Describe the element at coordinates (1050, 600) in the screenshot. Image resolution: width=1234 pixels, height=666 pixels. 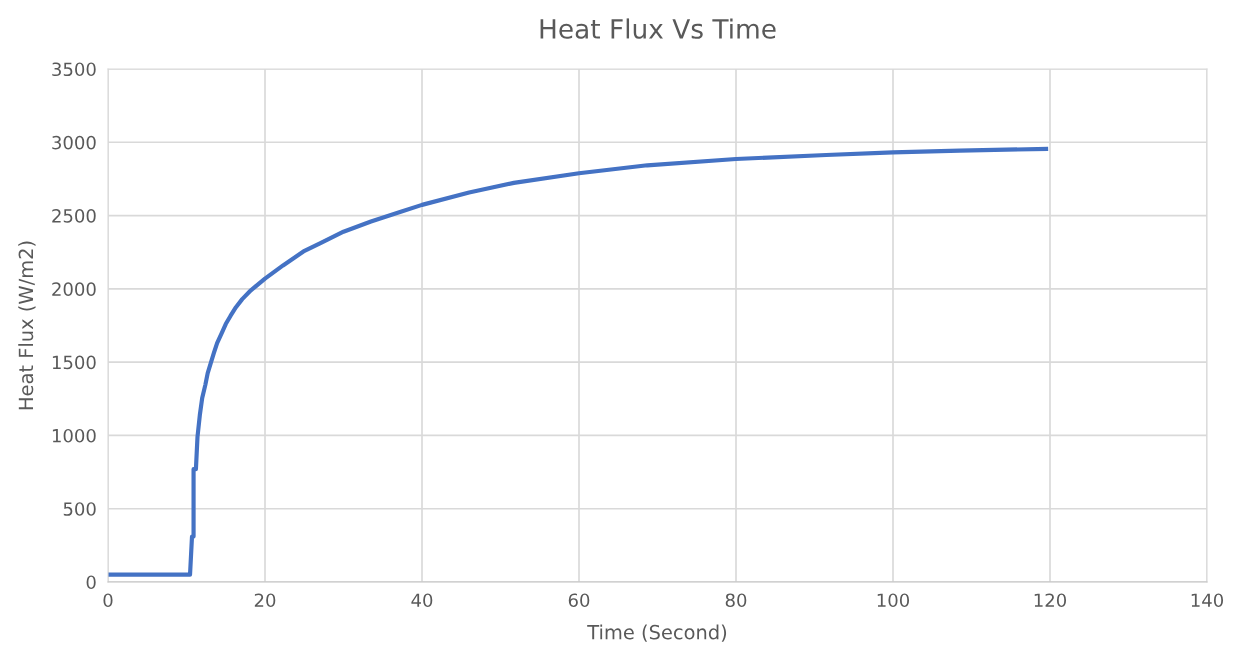
I see `x-tick-label: 120` at that location.